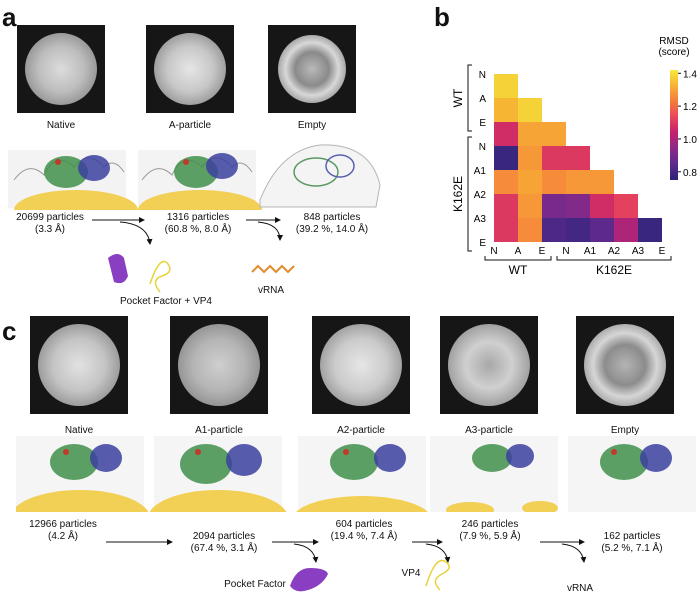 The image size is (700, 598). What do you see at coordinates (63, 530) in the screenshot?
I see `particle-count-c-native: 12966 particles (4.2 Å)` at bounding box center [63, 530].